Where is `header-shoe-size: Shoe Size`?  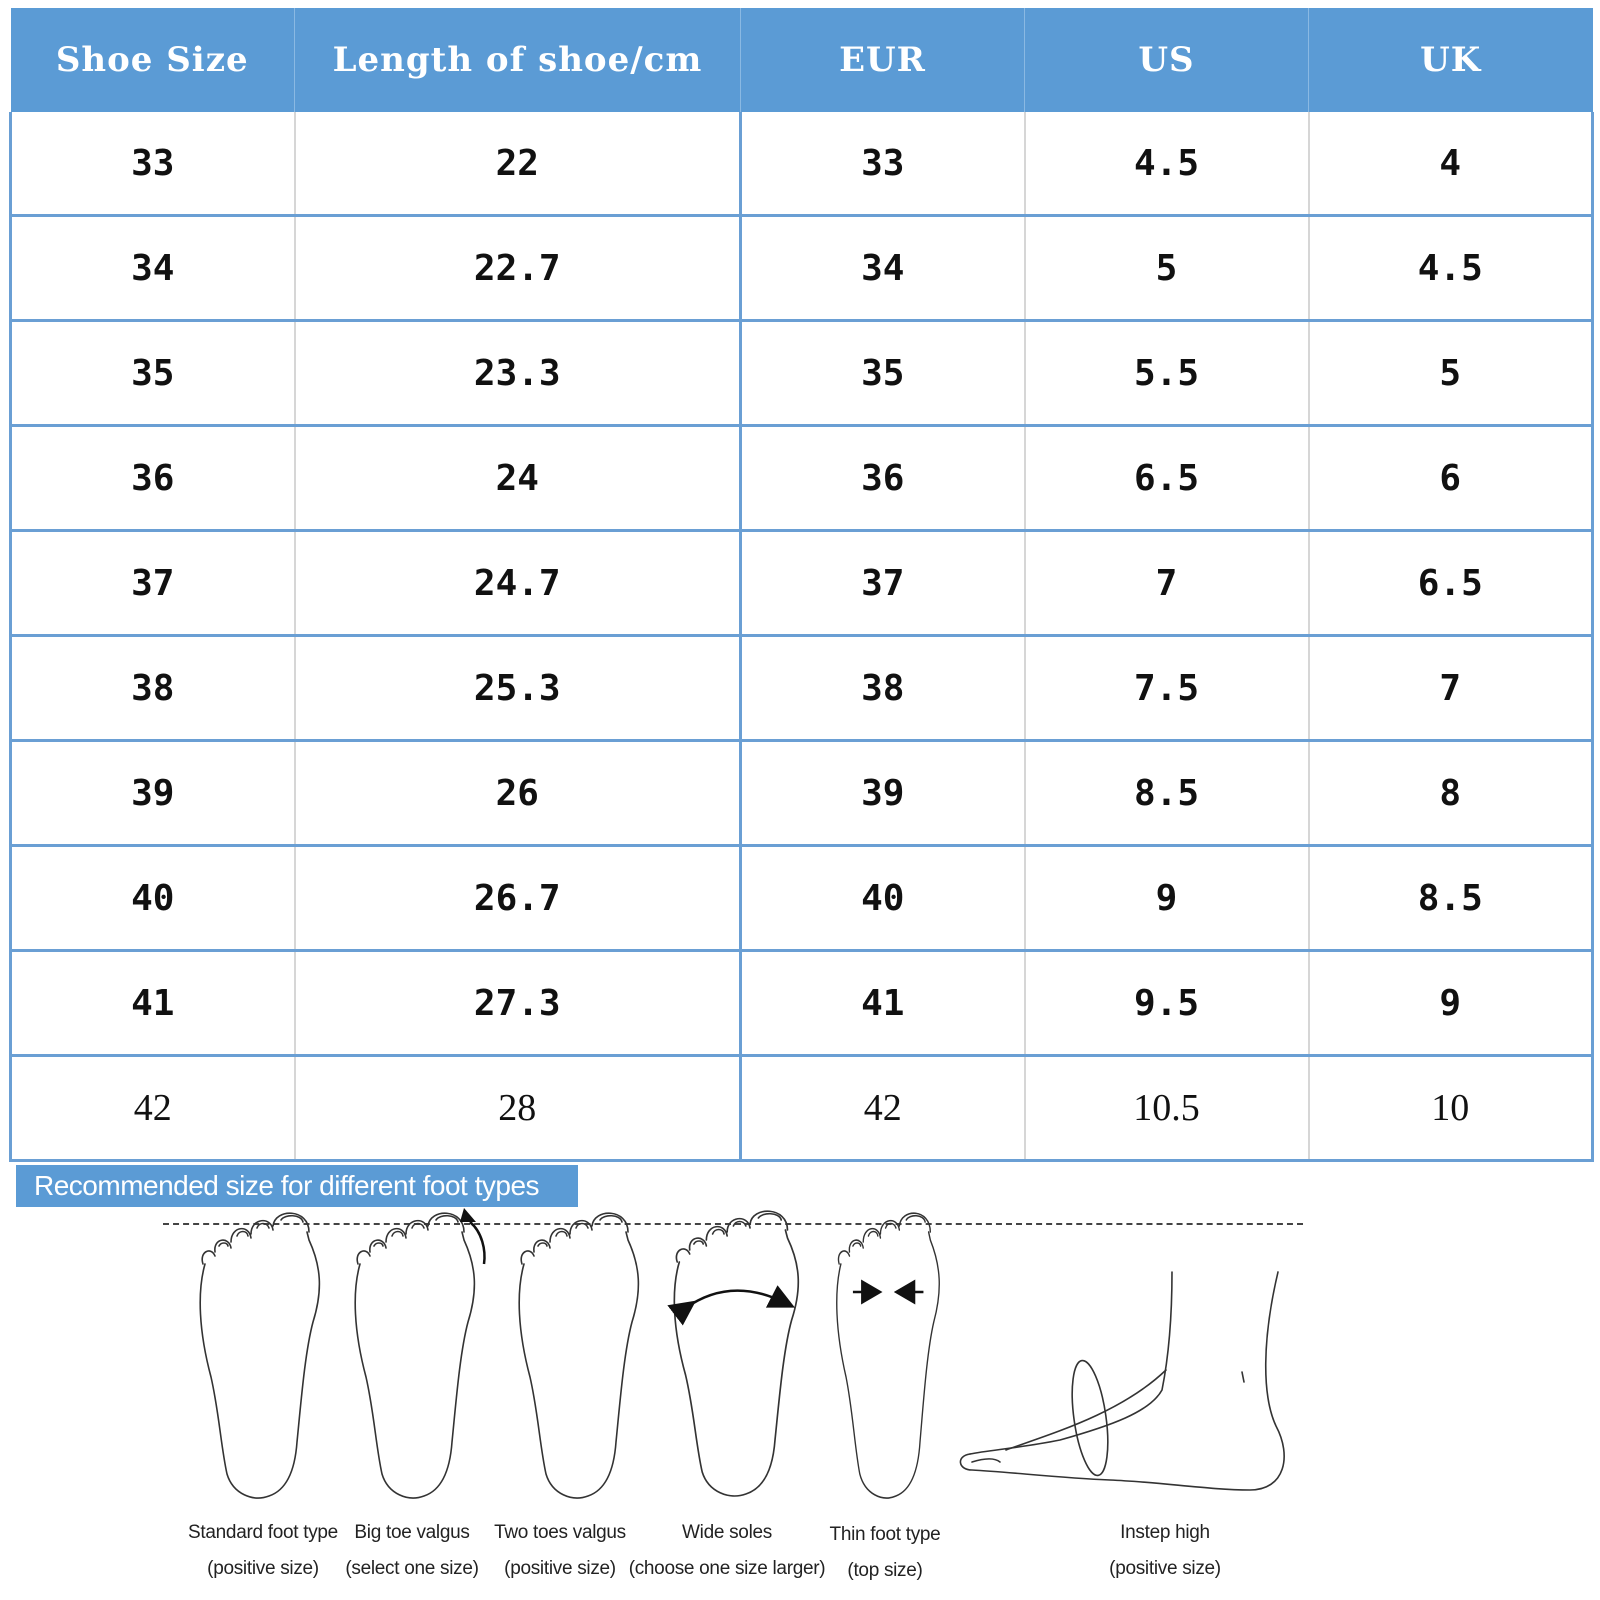 header-shoe-size: Shoe Size is located at coordinates (152, 60).